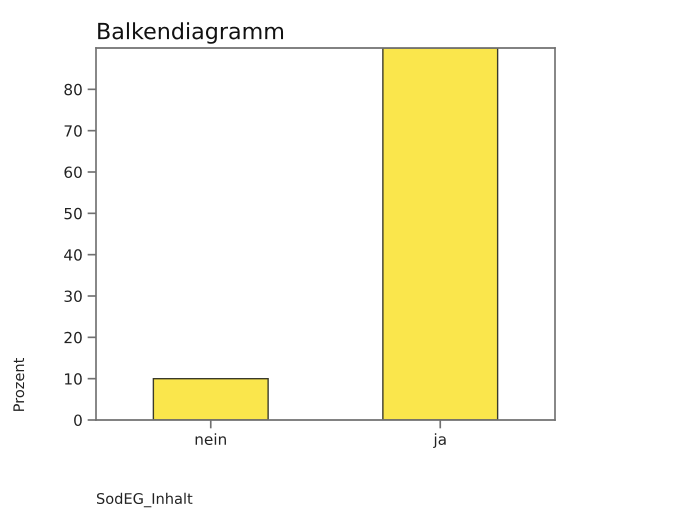 This screenshot has width=697, height=510. Describe the element at coordinates (439, 440) in the screenshot. I see `x-tick-label: ja` at that location.